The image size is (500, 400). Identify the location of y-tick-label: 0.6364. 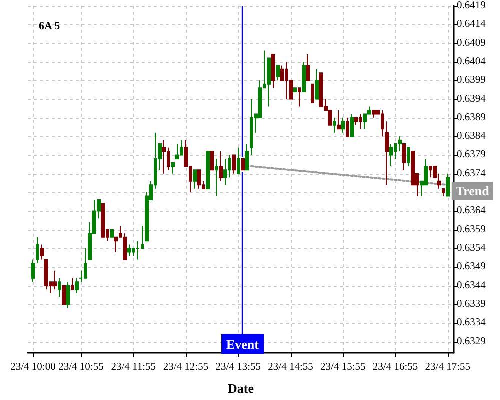
(472, 211).